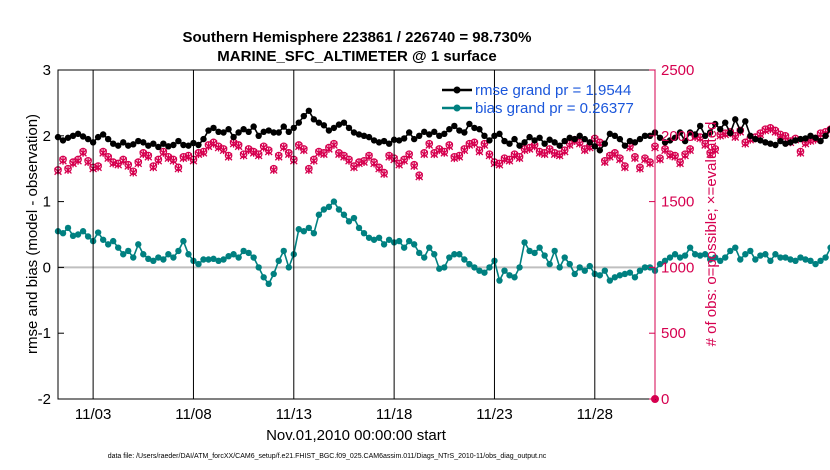  Describe the element at coordinates (554, 108) in the screenshot. I see `legend-label-bias: bias grand pr = 0.26377` at that location.